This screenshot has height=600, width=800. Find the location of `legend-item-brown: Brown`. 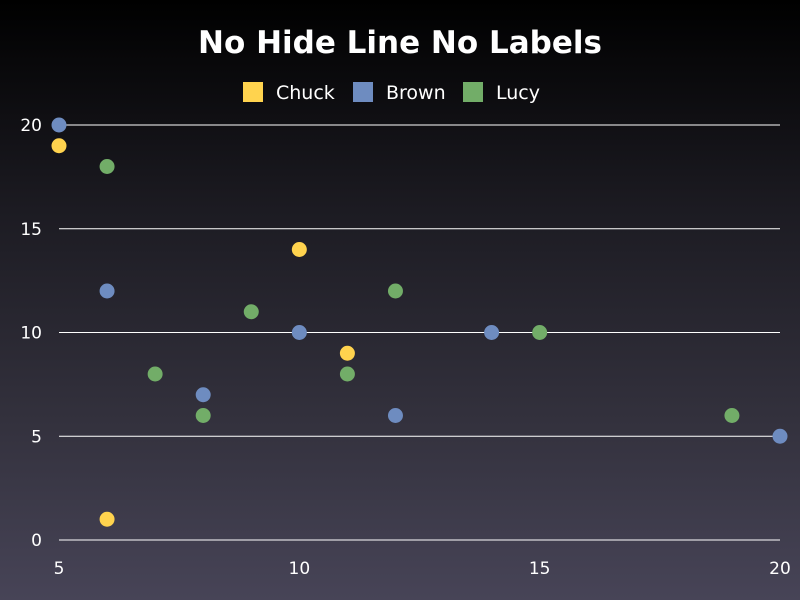

legend-item-brown: Brown is located at coordinates (399, 93).